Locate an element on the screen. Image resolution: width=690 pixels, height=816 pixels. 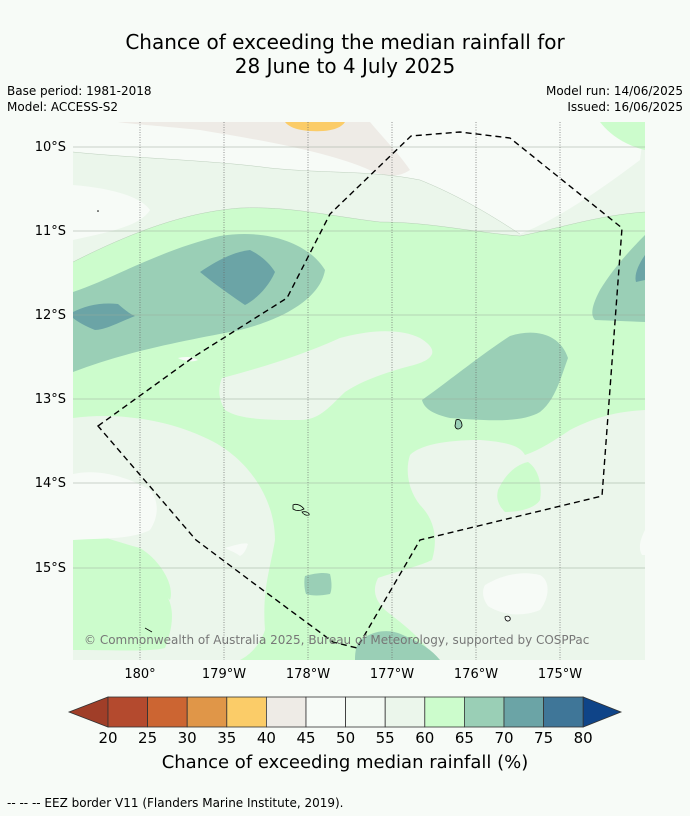
lat-label-11s: 11°S is located at coordinates (50, 231).